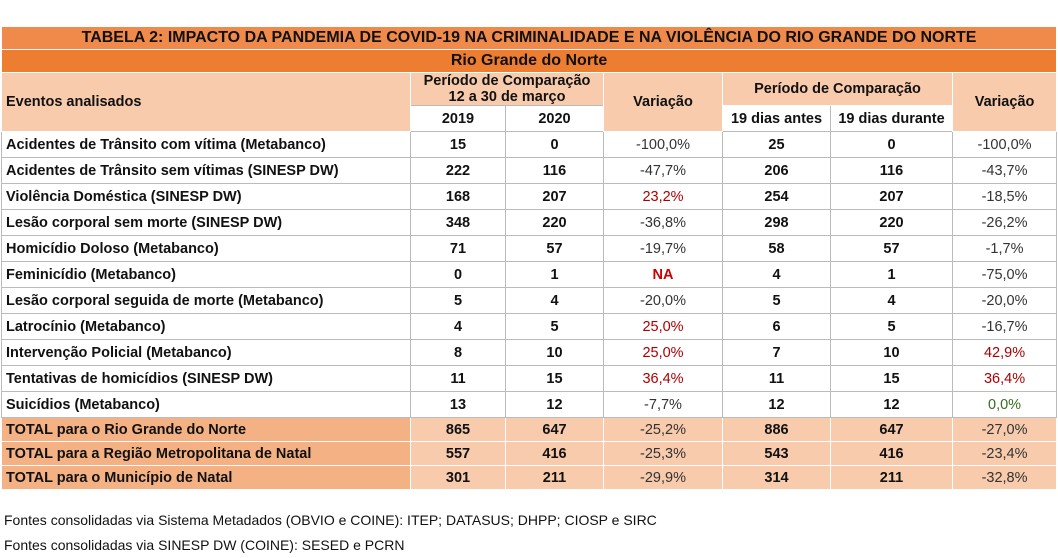 This screenshot has height=558, width=1058. I want to click on row-label: TOTAL para o Rio Grande do Norte, so click(206, 429).